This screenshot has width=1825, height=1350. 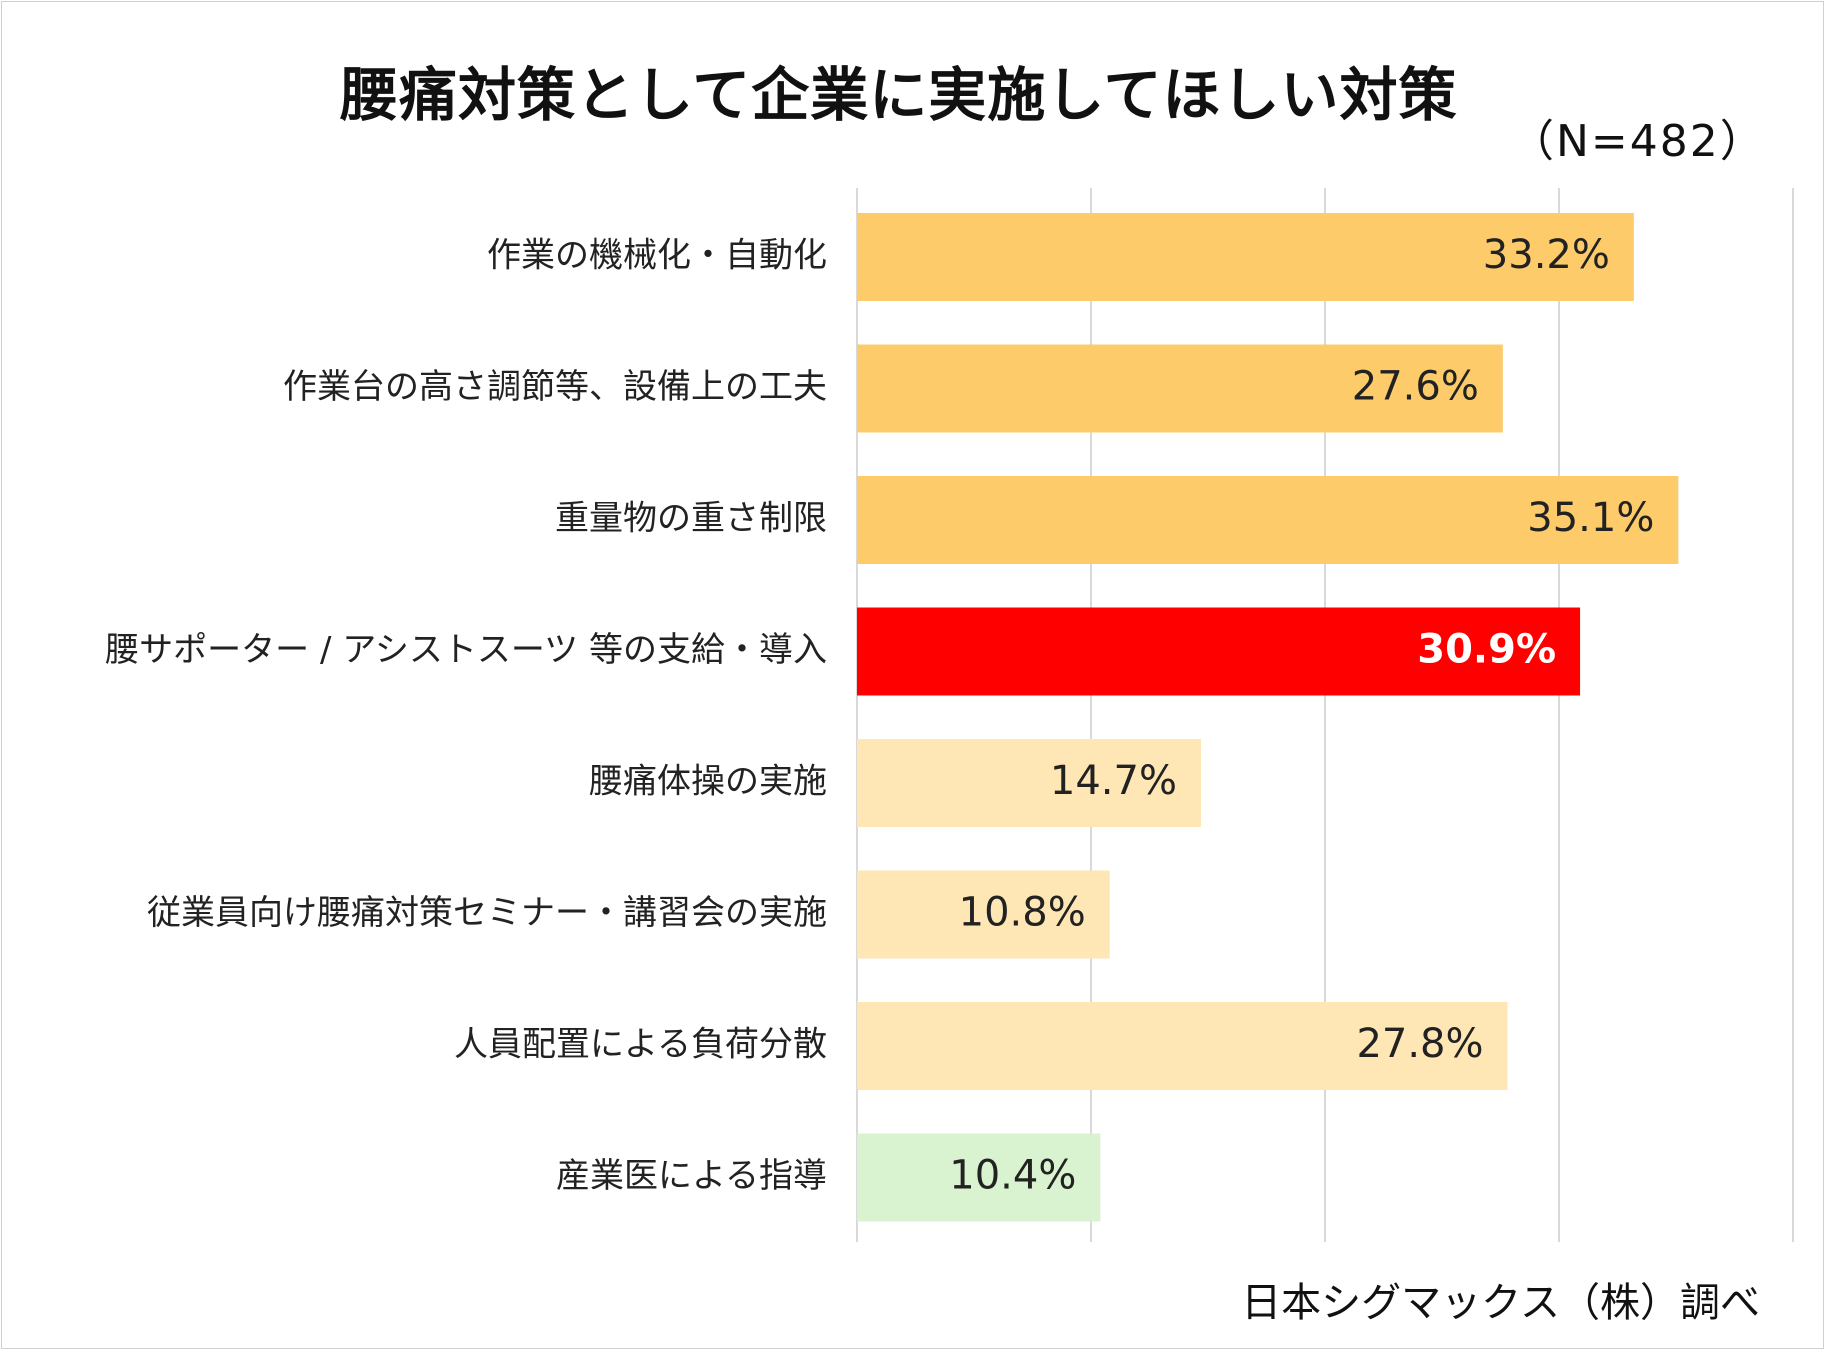 What do you see at coordinates (708, 782) in the screenshot?
I see `category-label-5: 腰痛体操の実施` at bounding box center [708, 782].